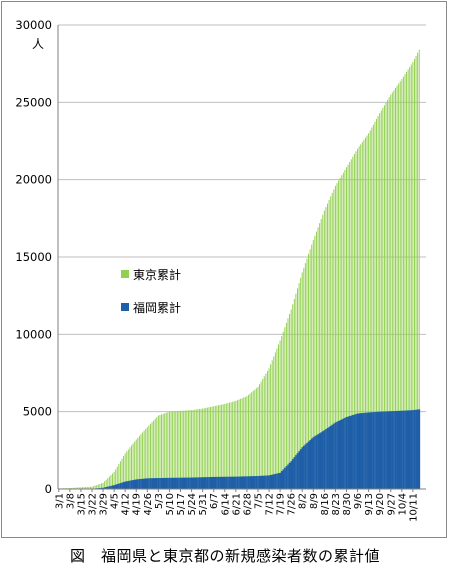 Image resolution: width=450 pixels, height=578 pixels. What do you see at coordinates (270, 504) in the screenshot?
I see `x-tick-label: 7/12` at bounding box center [270, 504].